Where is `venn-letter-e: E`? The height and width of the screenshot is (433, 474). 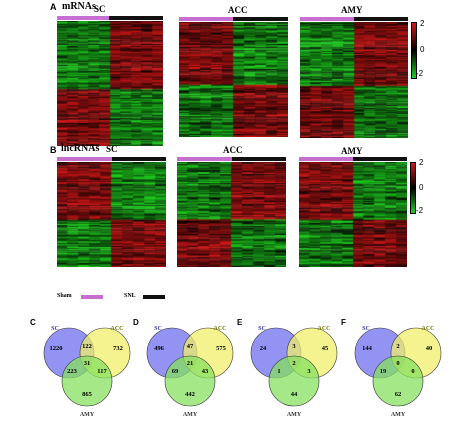
venn-letter-e: E is located at coordinates (240, 322).